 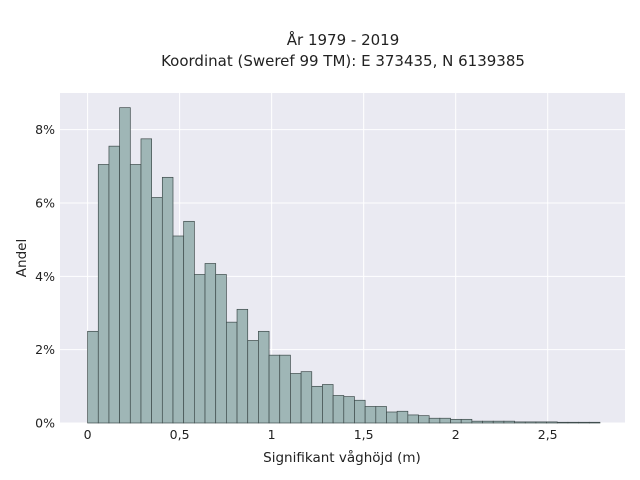 I want to click on y-tick-label: 0%, so click(x=45, y=423).